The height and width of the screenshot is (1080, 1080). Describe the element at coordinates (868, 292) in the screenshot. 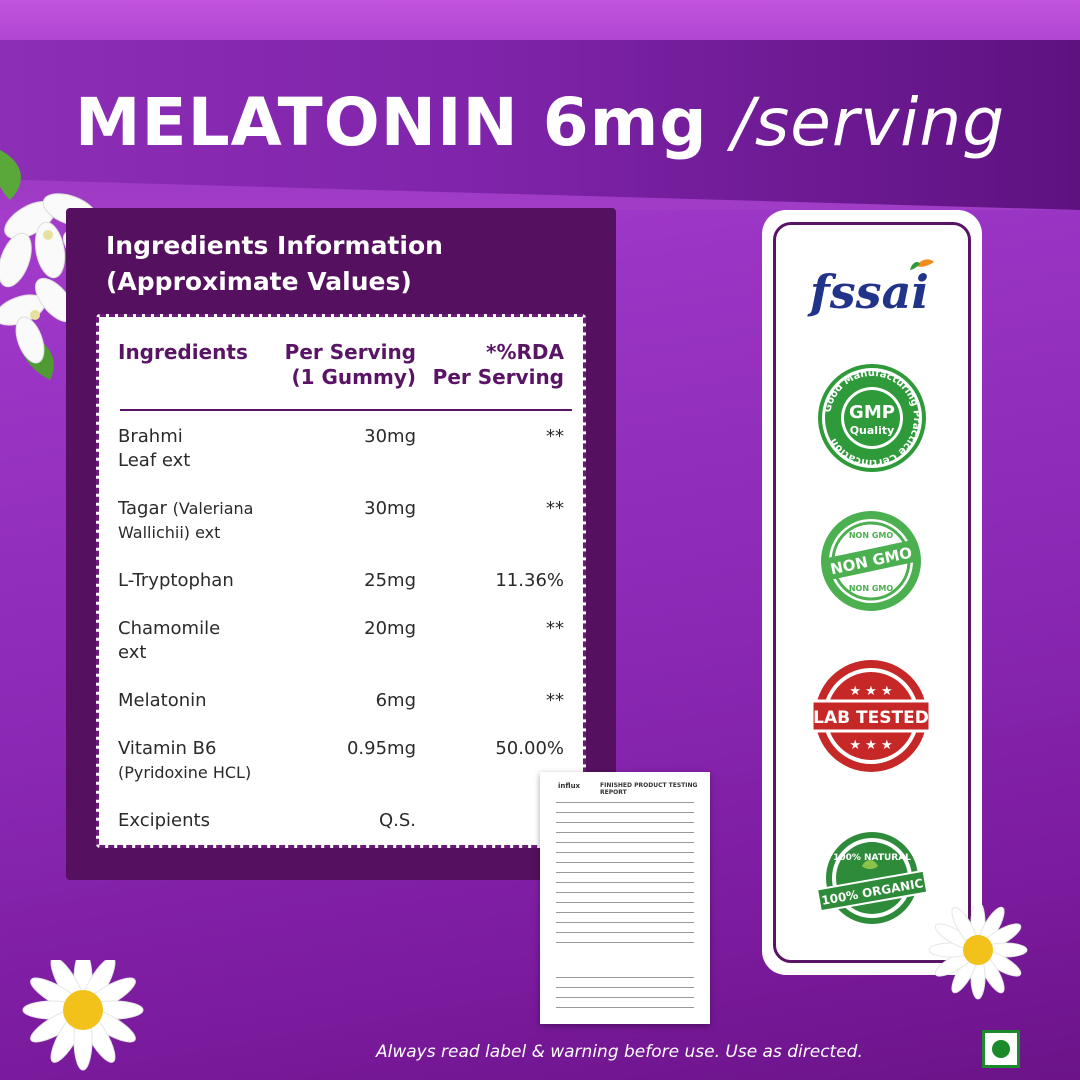

I see `fssai-text: fssai` at that location.